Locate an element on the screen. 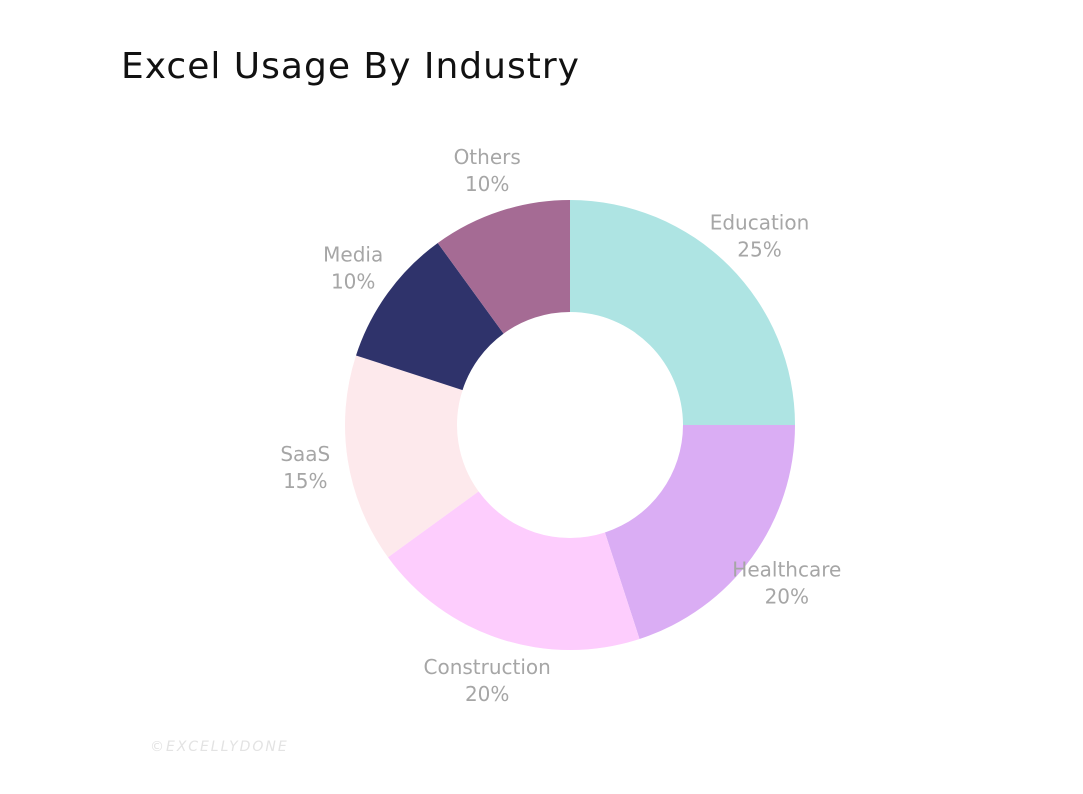  slice-label-name: Others is located at coordinates (487, 157).